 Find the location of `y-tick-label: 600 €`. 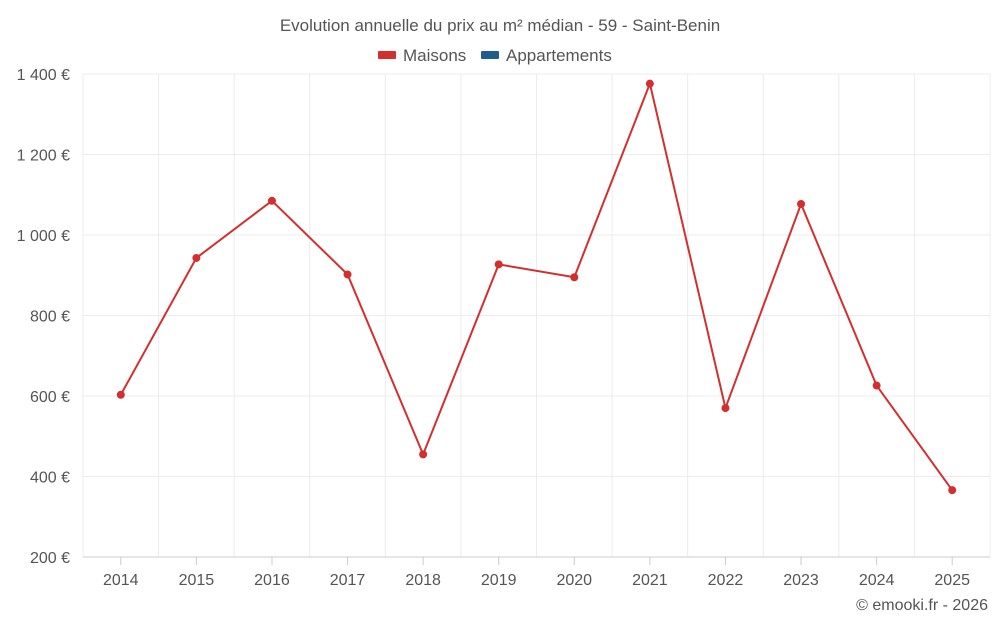

y-tick-label: 600 € is located at coordinates (50, 397).